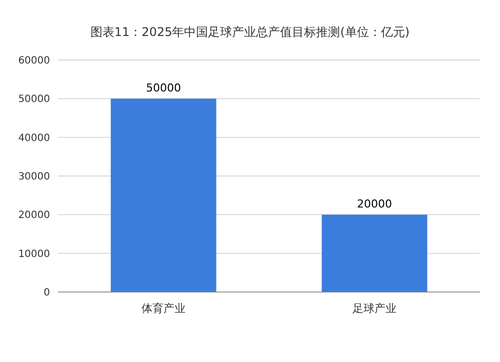 The image size is (500, 362). Describe the element at coordinates (374, 204) in the screenshot. I see `data-label: 20000` at that location.